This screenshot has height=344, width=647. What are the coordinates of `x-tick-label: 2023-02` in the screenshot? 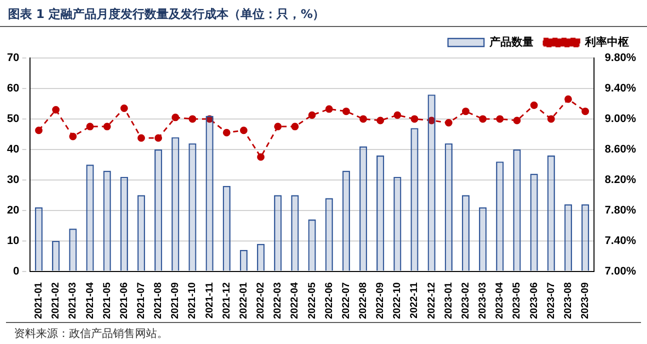 It's located at (466, 301).